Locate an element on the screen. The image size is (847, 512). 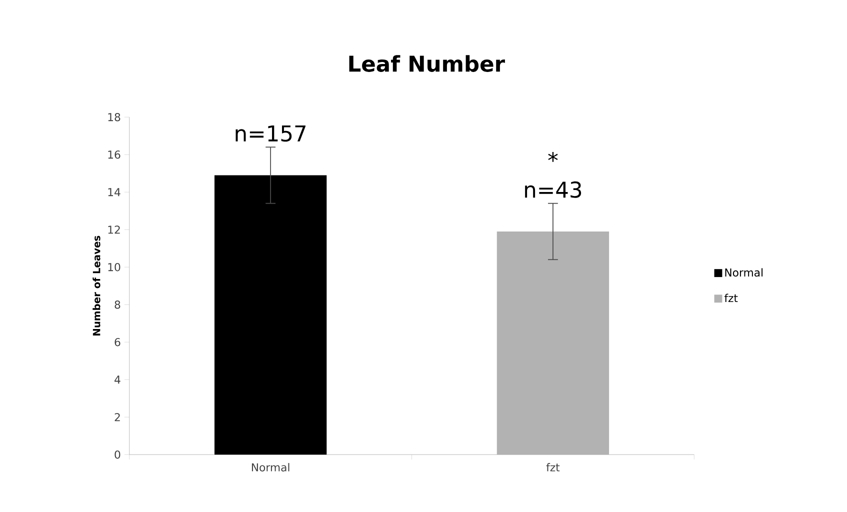
legend-label: Normal is located at coordinates (744, 272).